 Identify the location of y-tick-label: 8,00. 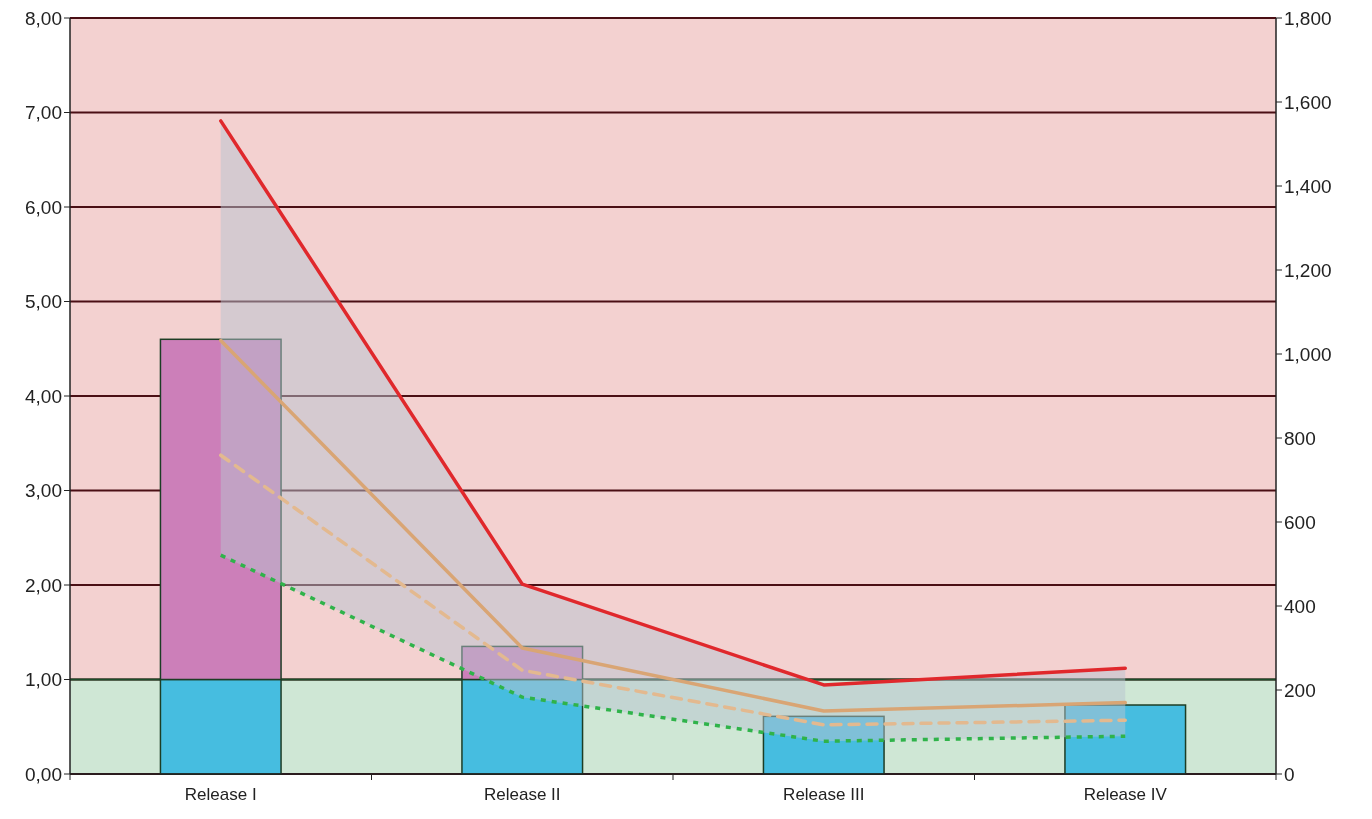
(43, 18).